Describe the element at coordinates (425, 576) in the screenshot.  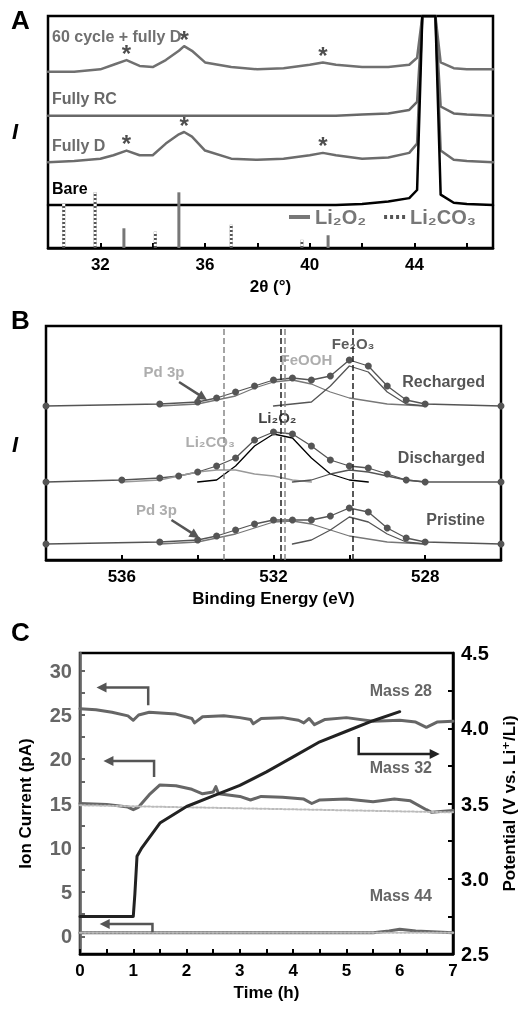
I see `x-tick-label: 528` at that location.